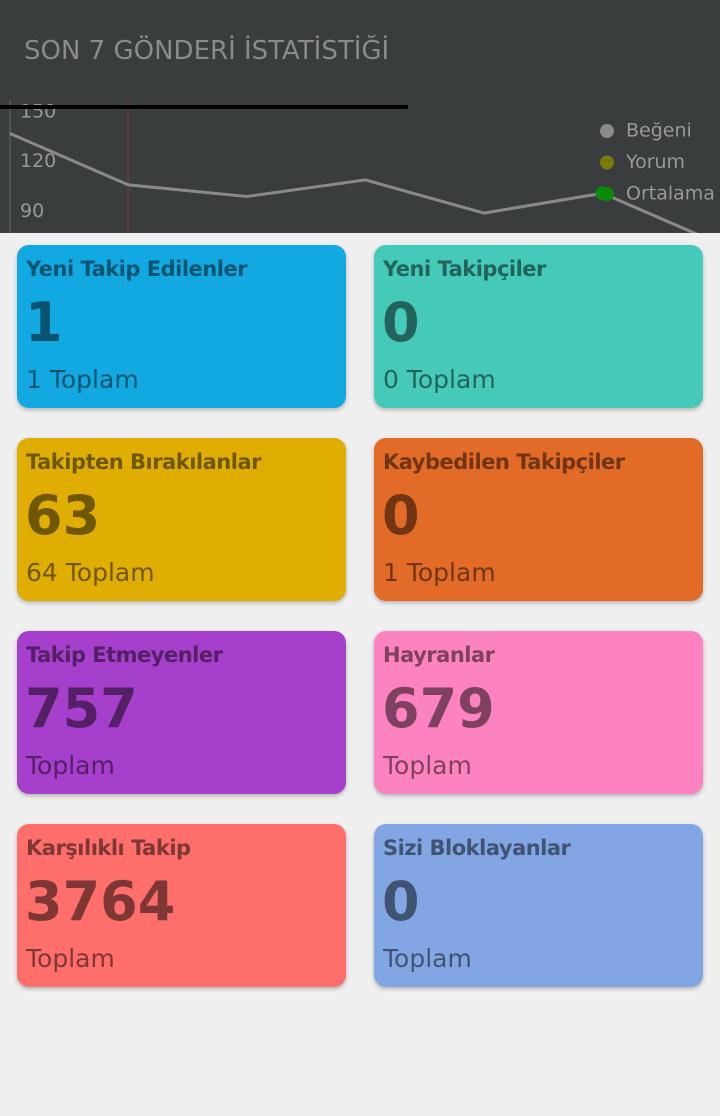 The width and height of the screenshot is (720, 1116). Describe the element at coordinates (181, 905) in the screenshot. I see `stat-card: Karşılıklı Takip 3764 Toplam` at that location.